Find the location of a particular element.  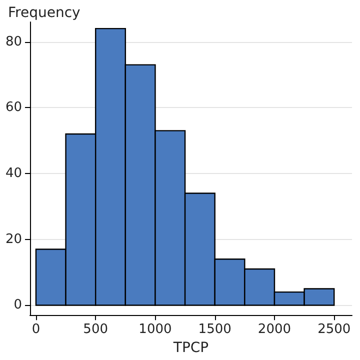

y-axis-title: Frequency is located at coordinates (44, 13).